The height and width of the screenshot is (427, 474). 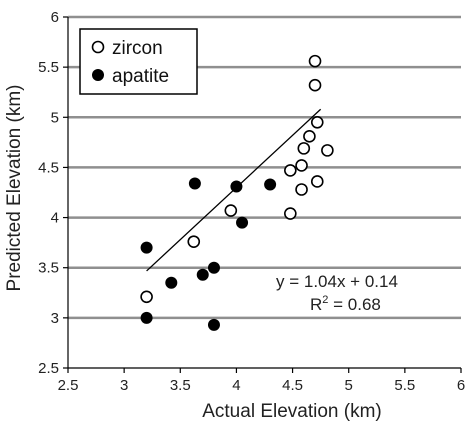 I want to click on y-tick-label: 3, so click(x=55, y=318).